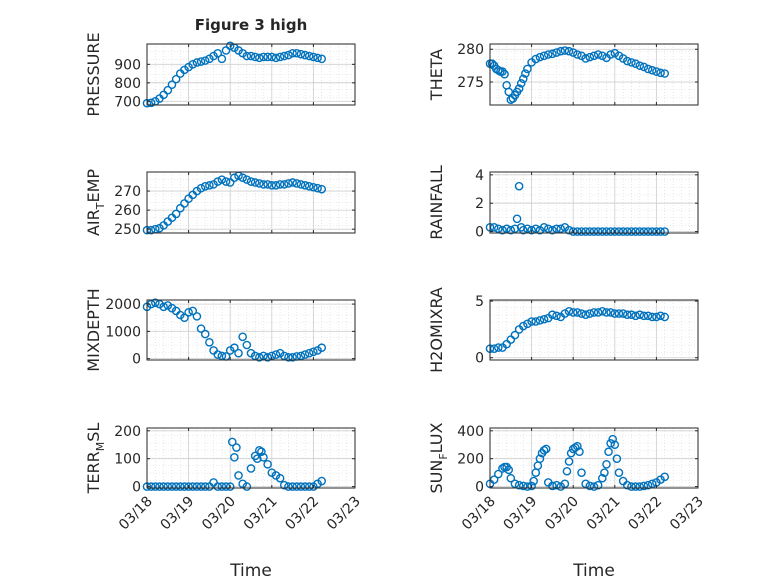  I want to click on x-tick-label: 03/20, so click(219, 514).